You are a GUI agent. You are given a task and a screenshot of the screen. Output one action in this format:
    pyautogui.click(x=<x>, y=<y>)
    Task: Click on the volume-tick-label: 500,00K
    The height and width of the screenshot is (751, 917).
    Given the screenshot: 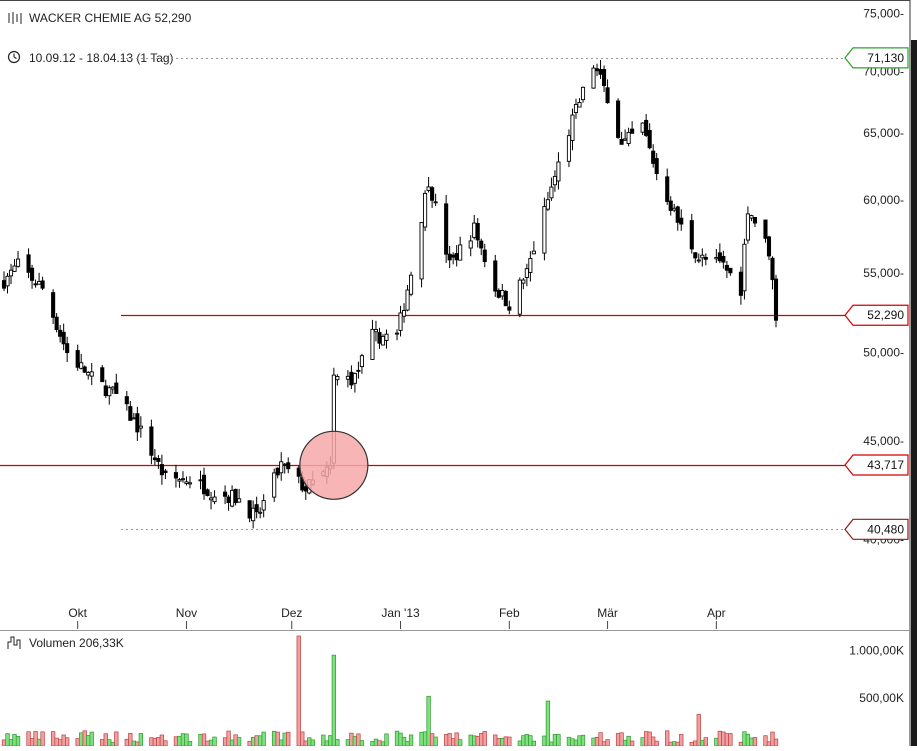 What is the action you would take?
    pyautogui.click(x=881, y=698)
    